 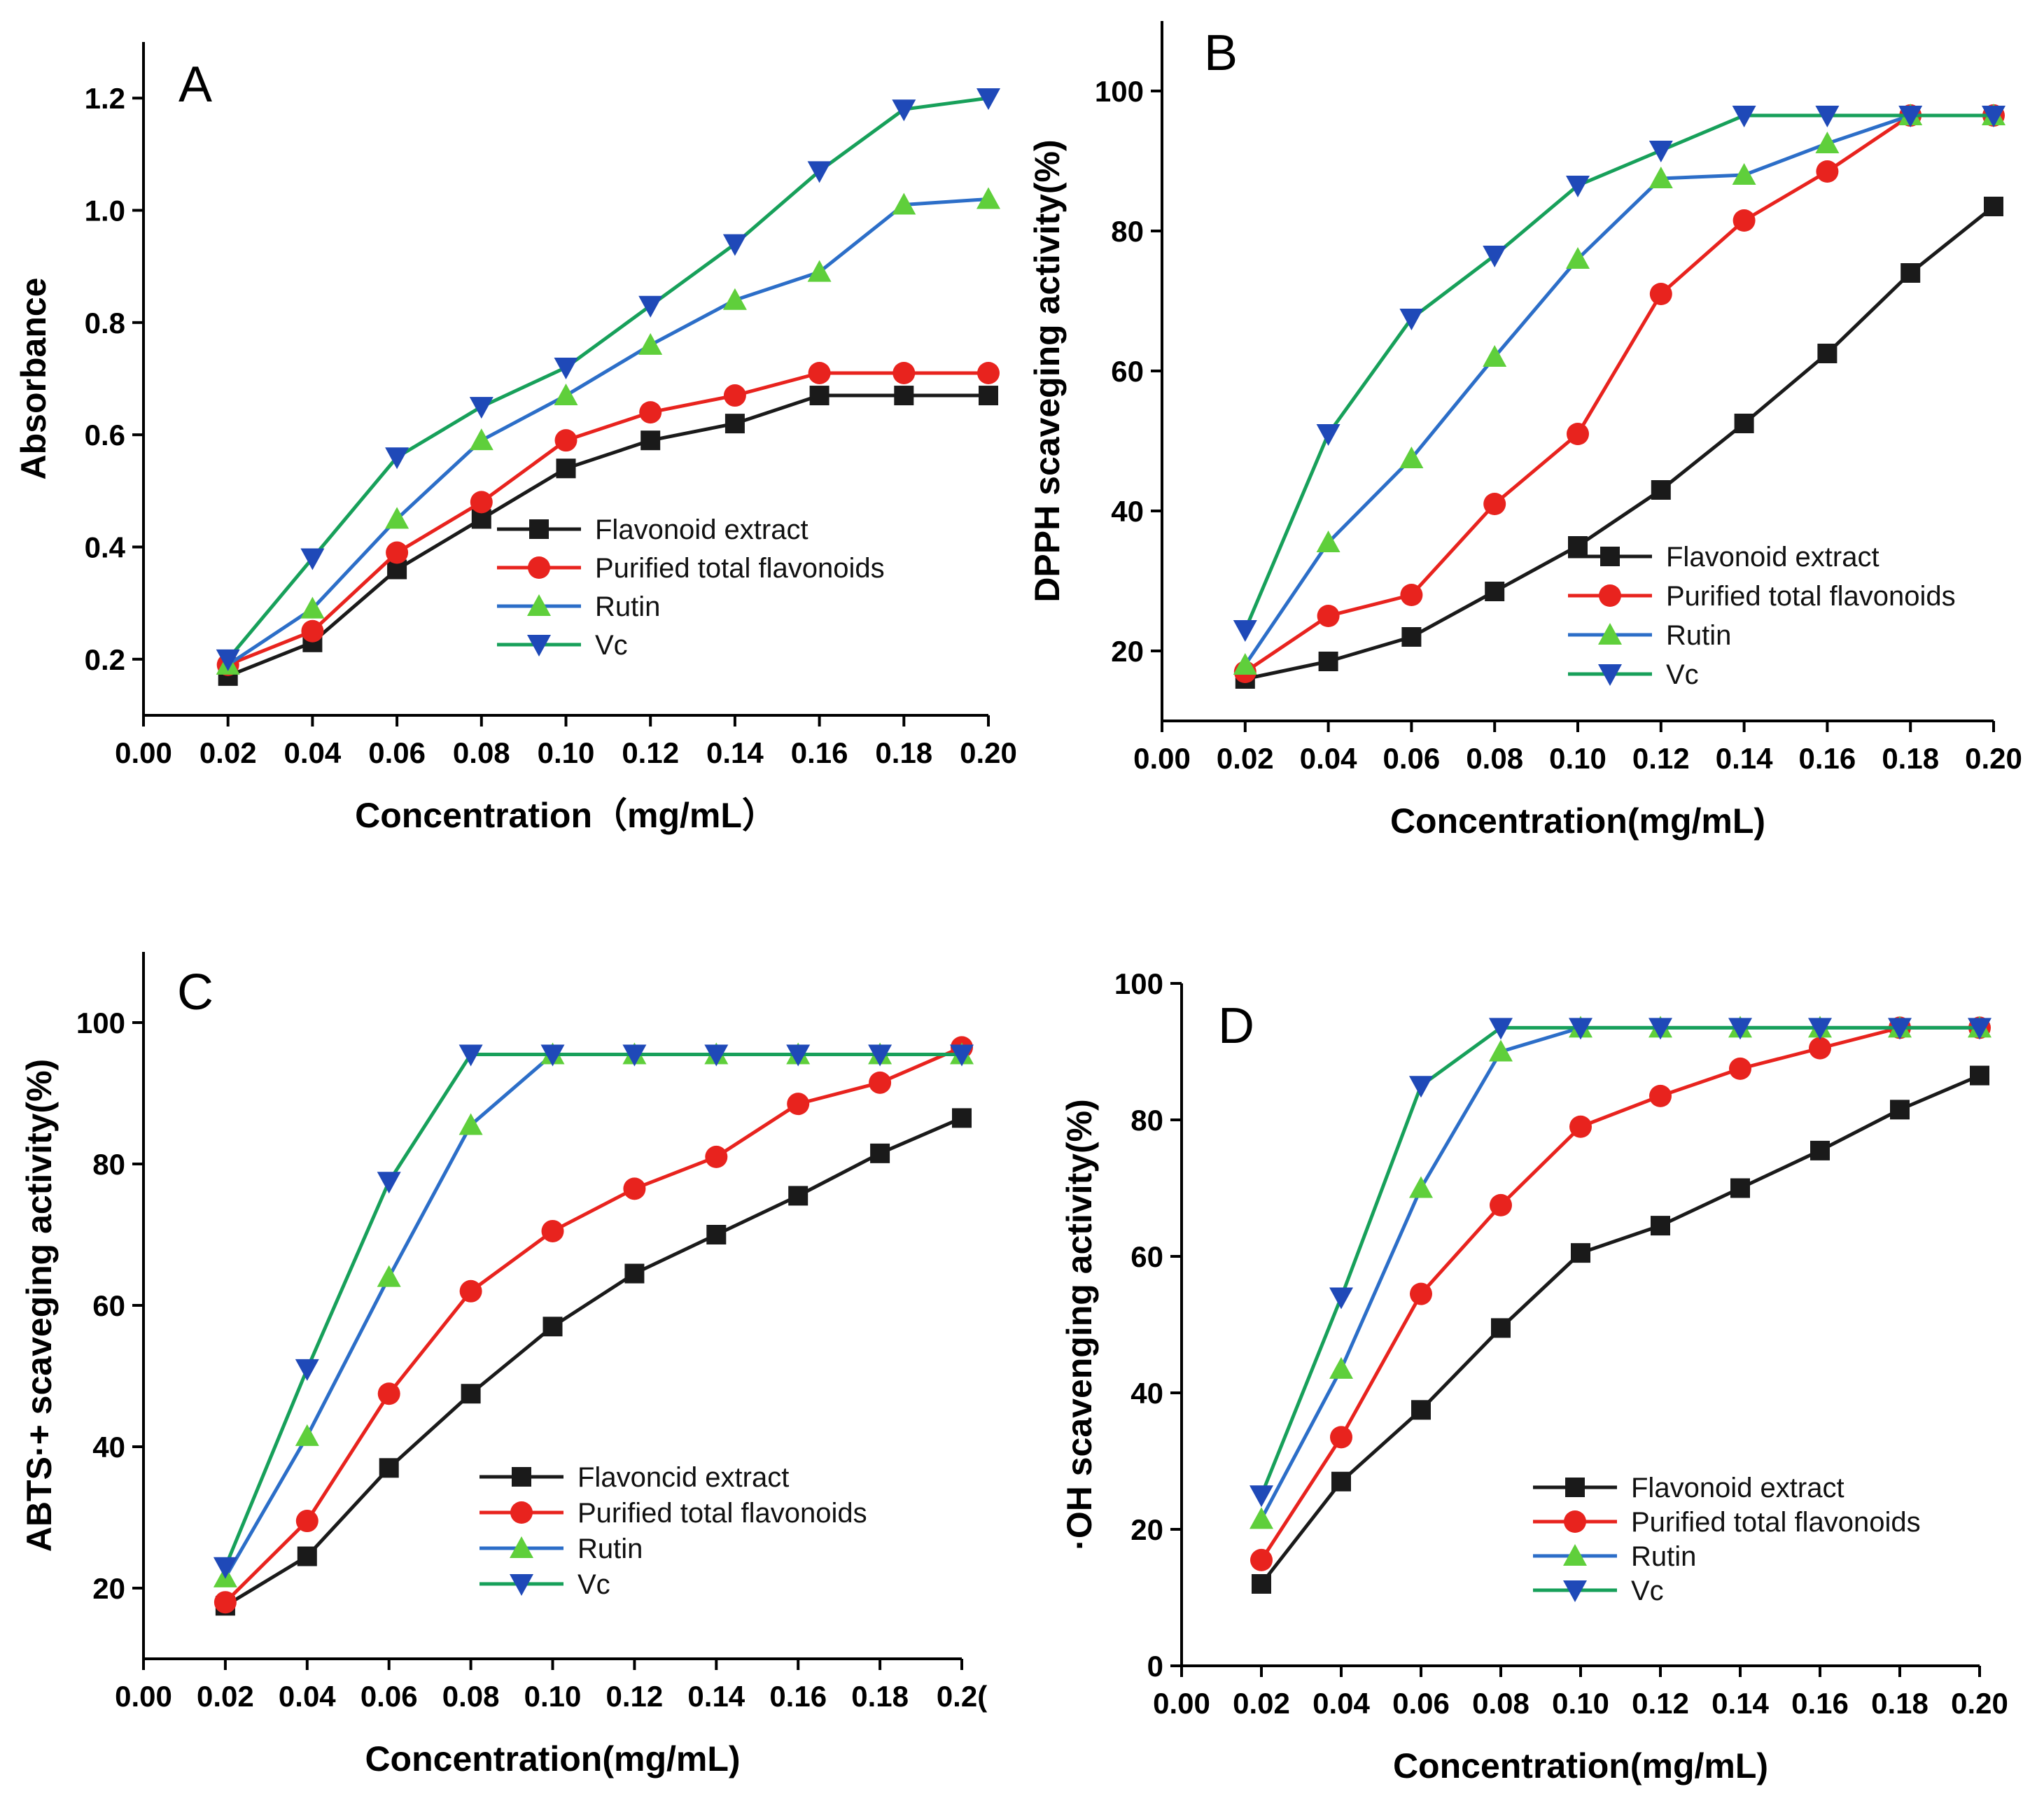 I want to click on x-axis-title: Concentration（mg/mL）, so click(x=566, y=815).